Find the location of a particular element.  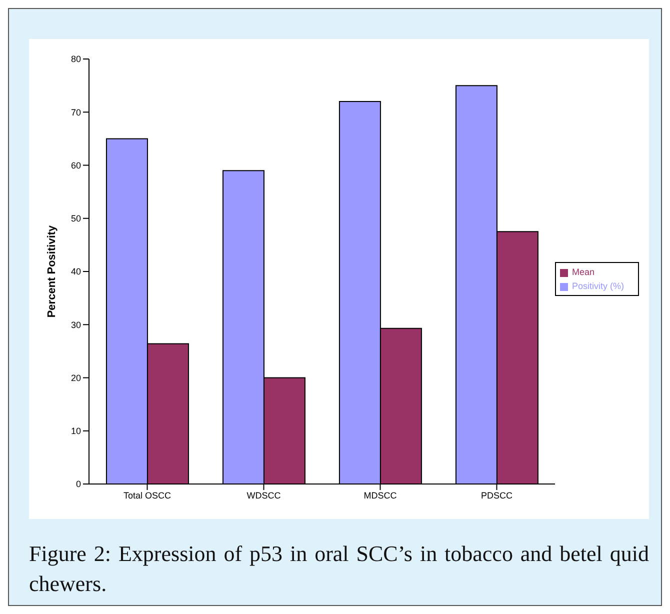

y-tick-label: 40 is located at coordinates (75, 271).